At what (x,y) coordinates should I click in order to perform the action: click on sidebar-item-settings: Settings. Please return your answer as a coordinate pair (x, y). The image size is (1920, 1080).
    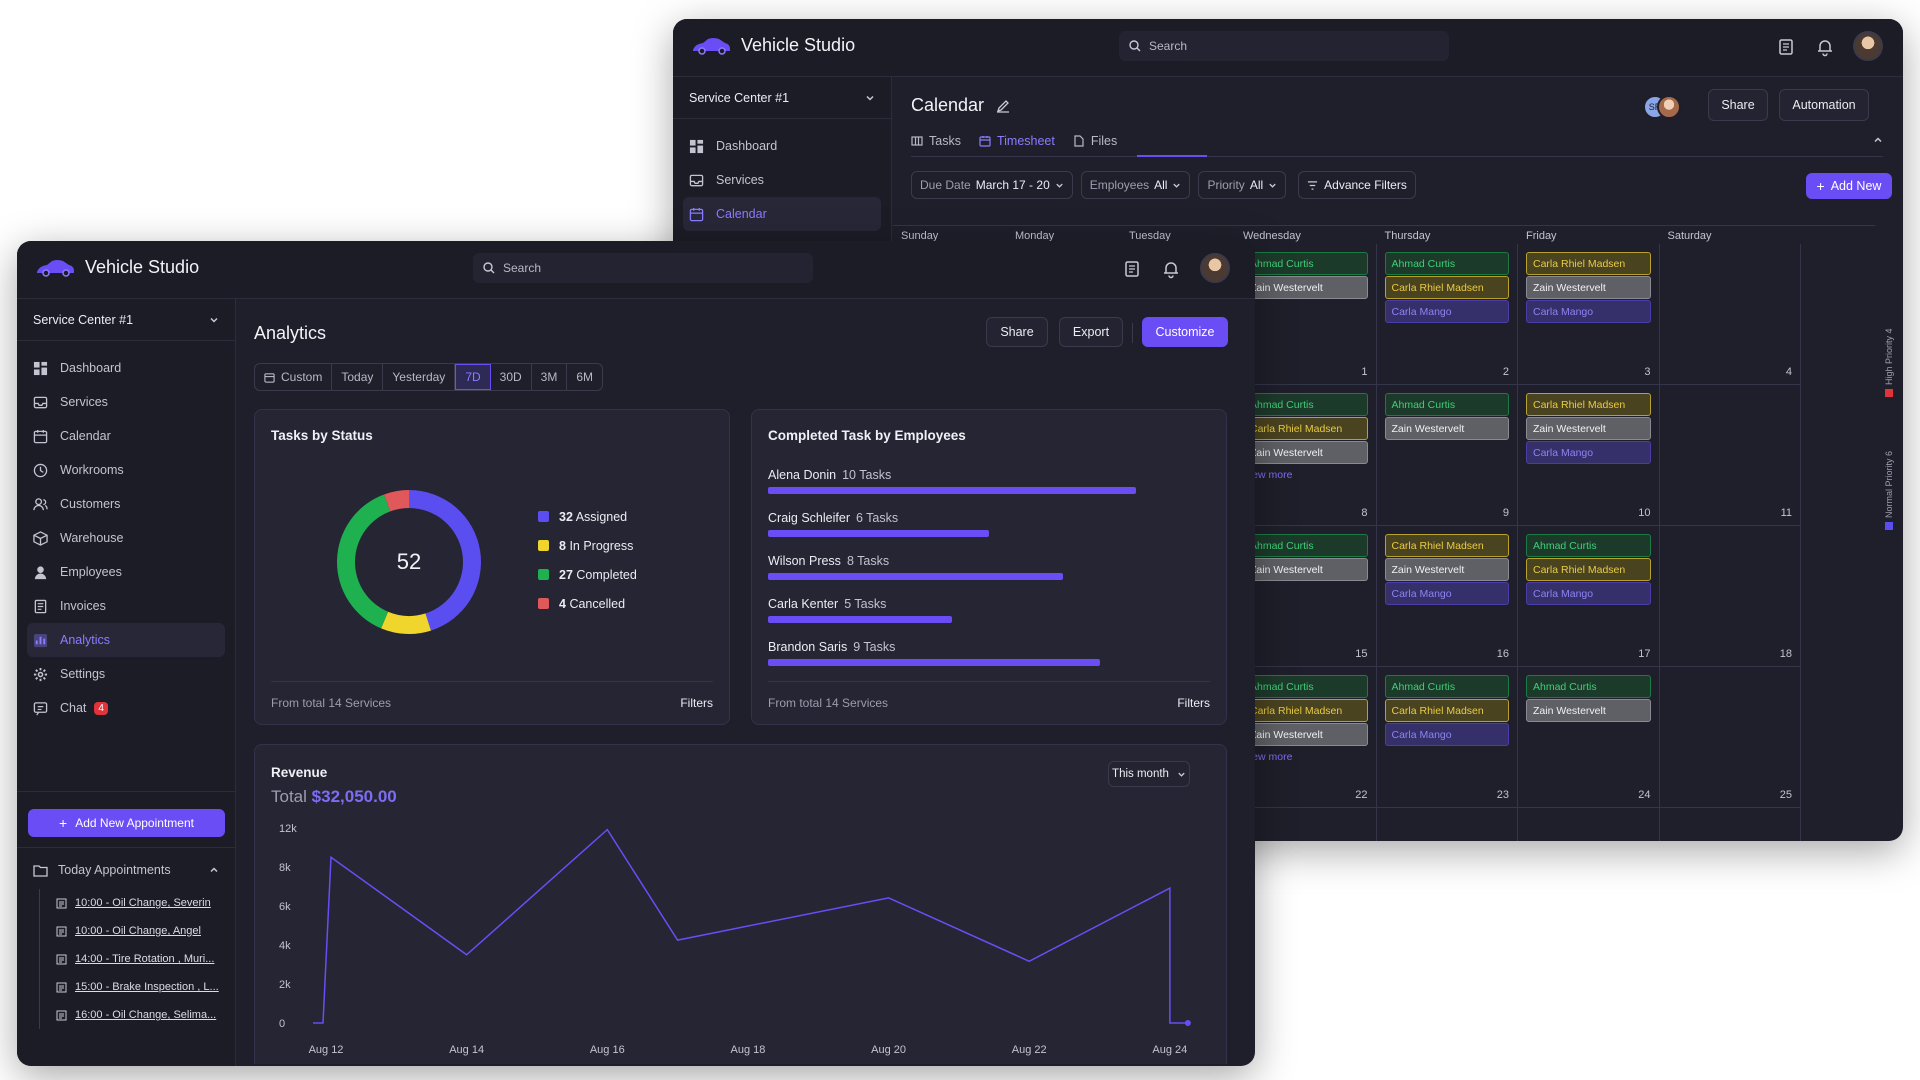
    Looking at the image, I should click on (126, 674).